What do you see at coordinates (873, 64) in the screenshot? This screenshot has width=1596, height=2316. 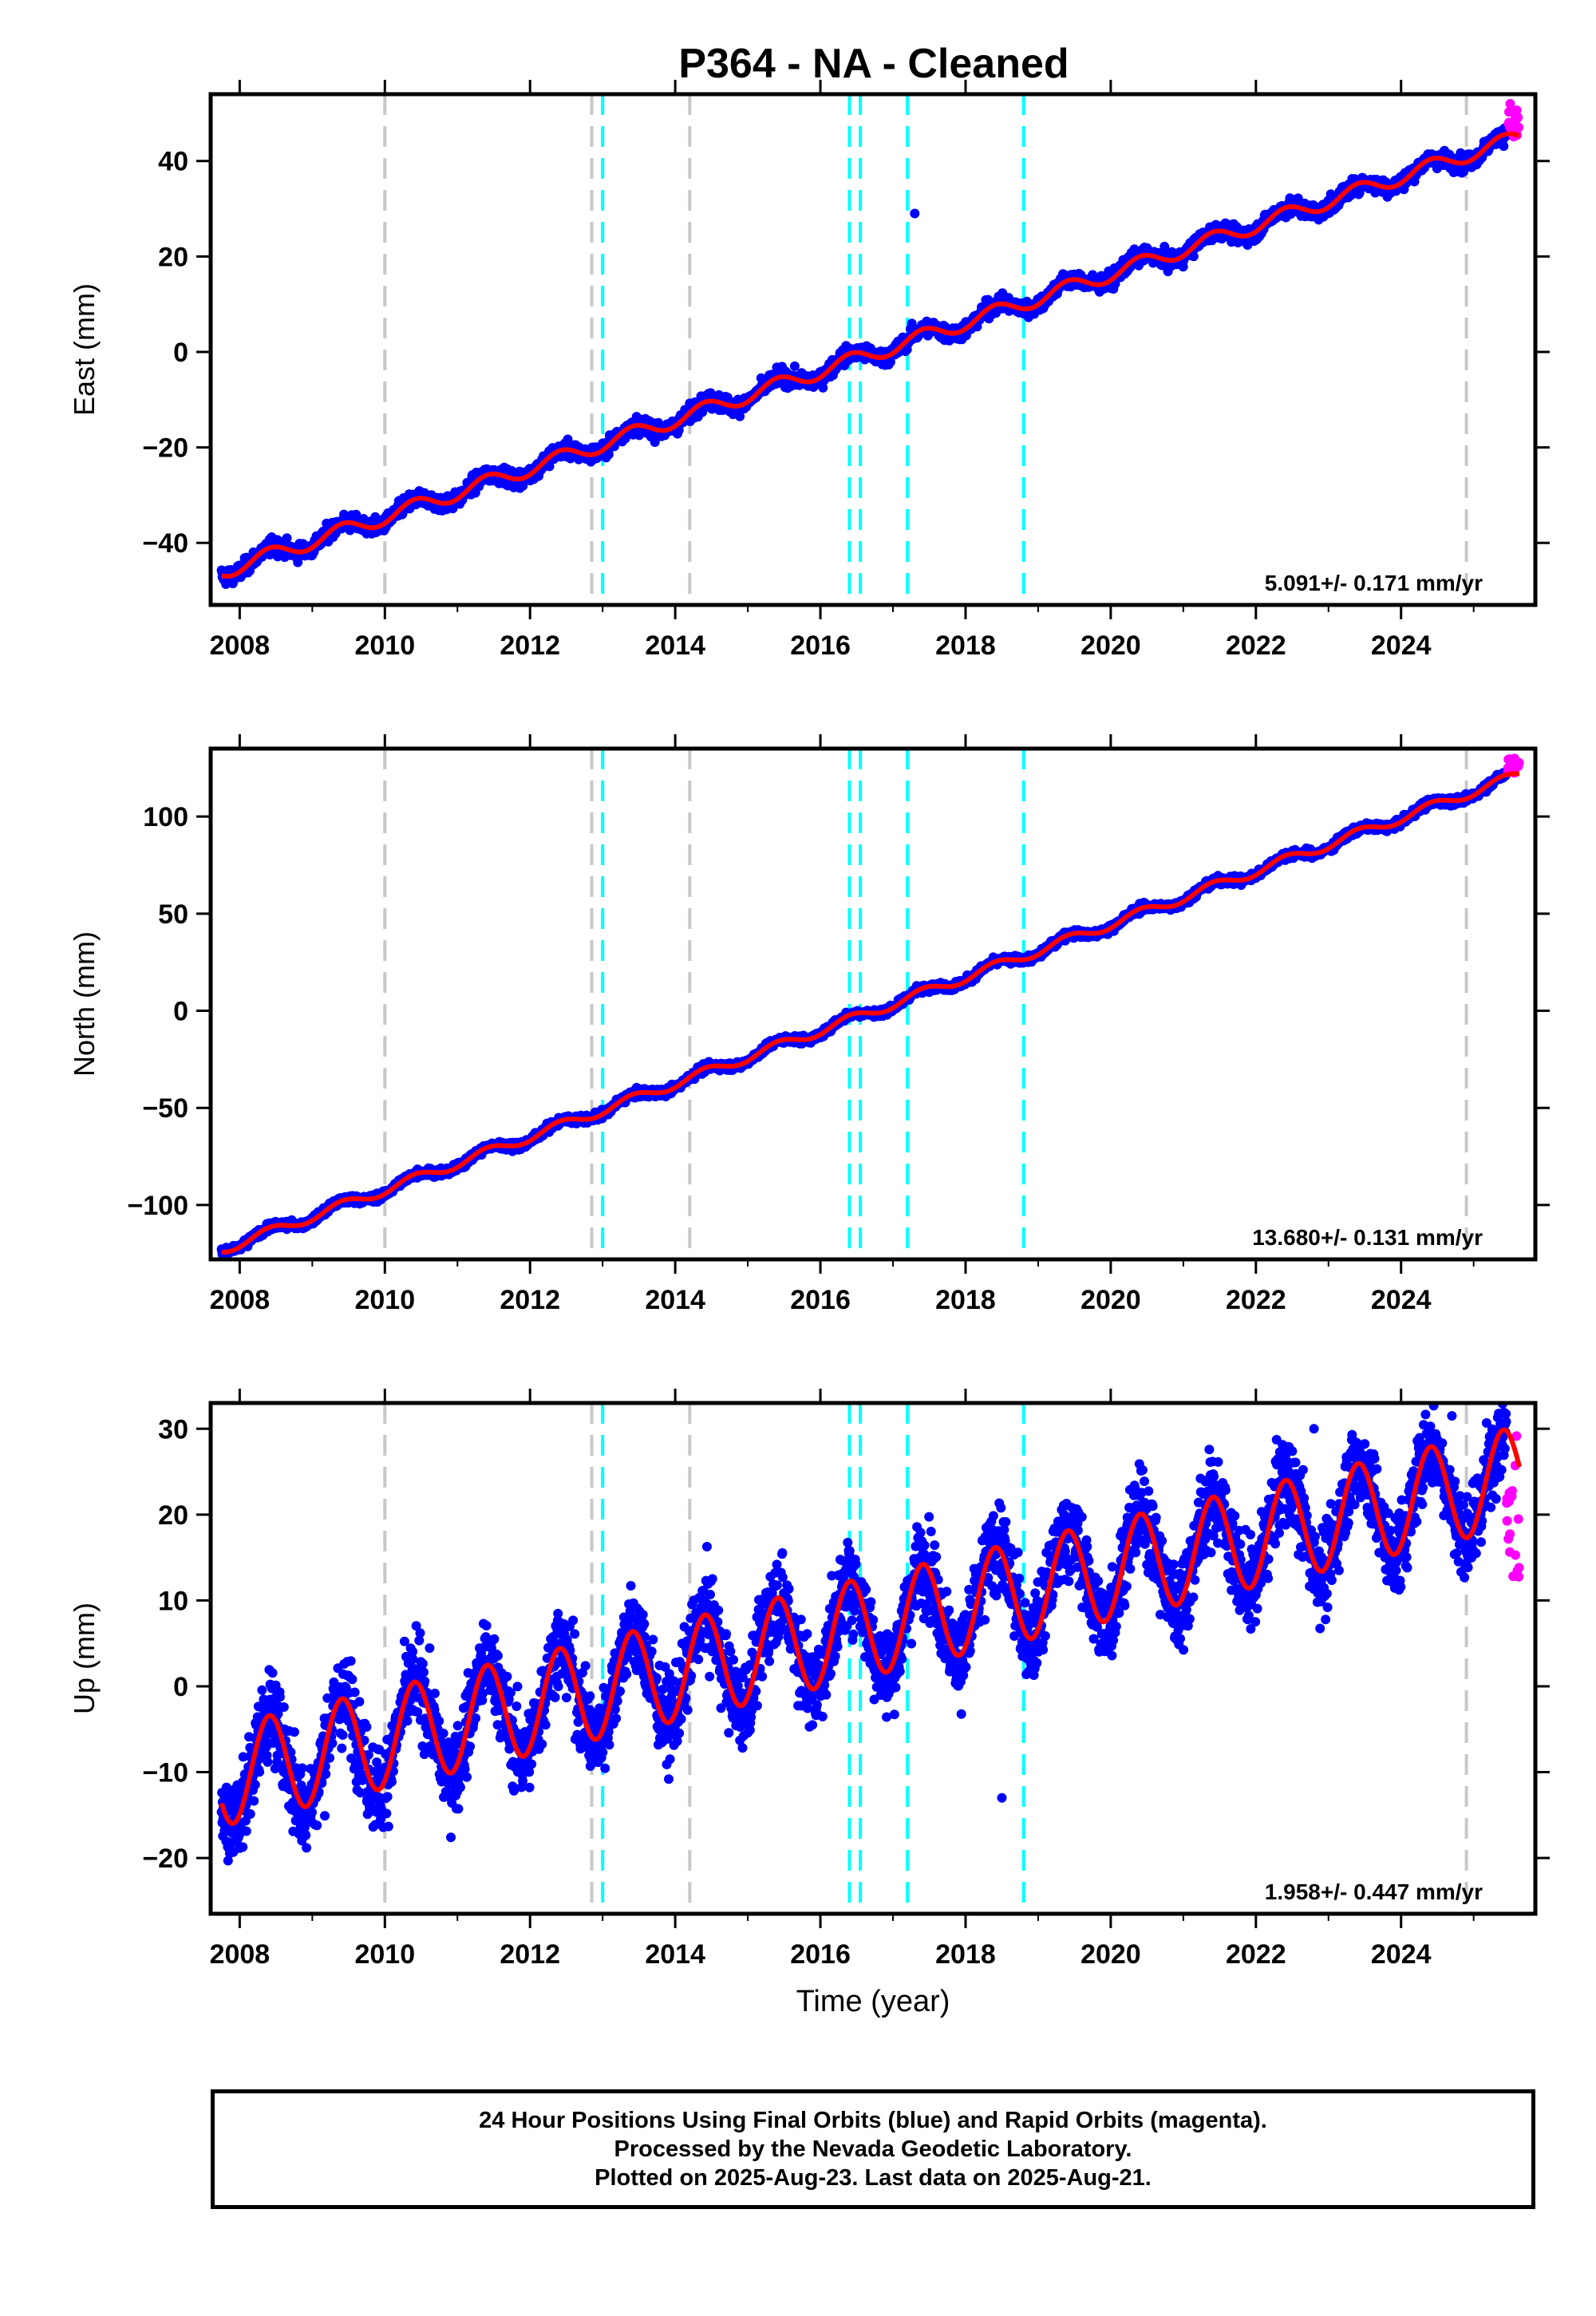 I see `figure-title: P364 - NA - Cleaned` at bounding box center [873, 64].